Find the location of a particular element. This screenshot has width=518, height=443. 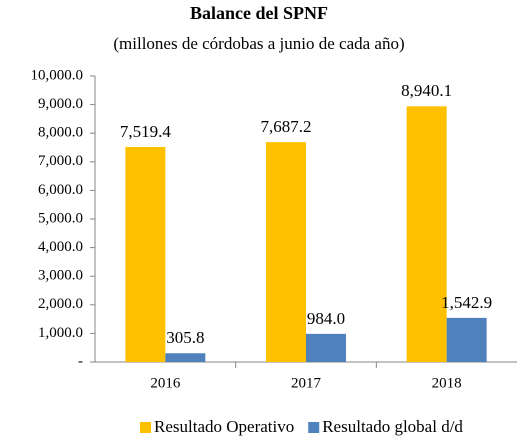

y-tick-label: 8,000.0 is located at coordinates (60, 133).